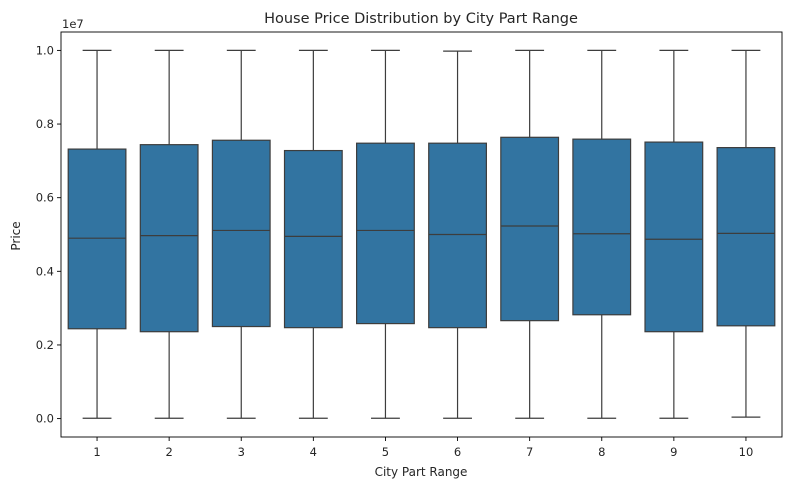  I want to click on x-tick-label: 9, so click(673, 452).